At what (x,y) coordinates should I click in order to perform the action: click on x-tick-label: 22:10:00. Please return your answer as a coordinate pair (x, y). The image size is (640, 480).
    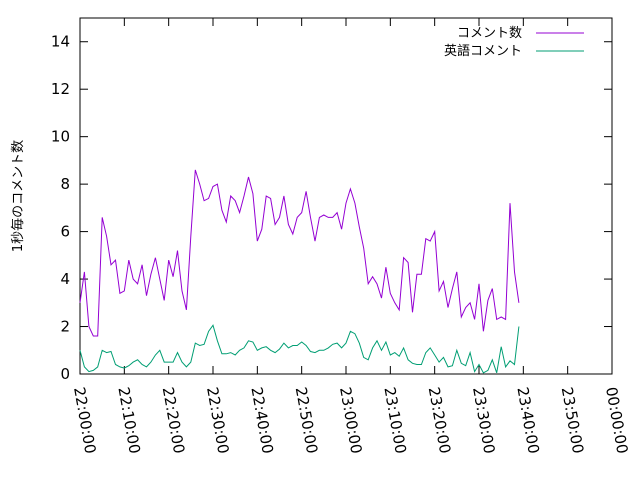
    Looking at the image, I should click on (128, 420).